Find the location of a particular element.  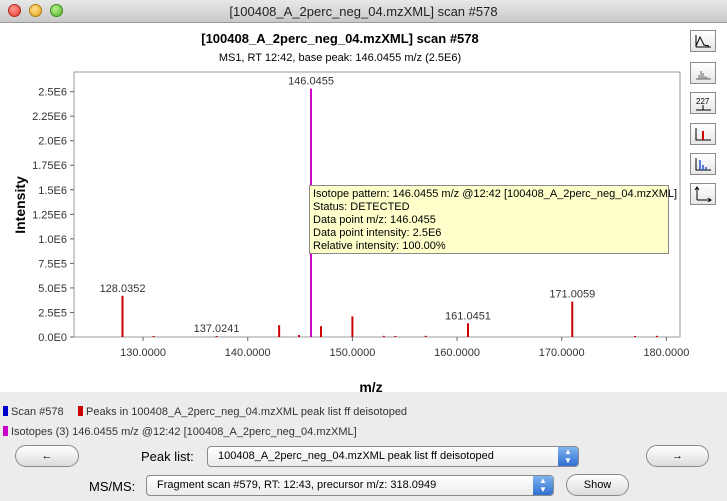

legend-label: Scan #578 is located at coordinates (37, 412).